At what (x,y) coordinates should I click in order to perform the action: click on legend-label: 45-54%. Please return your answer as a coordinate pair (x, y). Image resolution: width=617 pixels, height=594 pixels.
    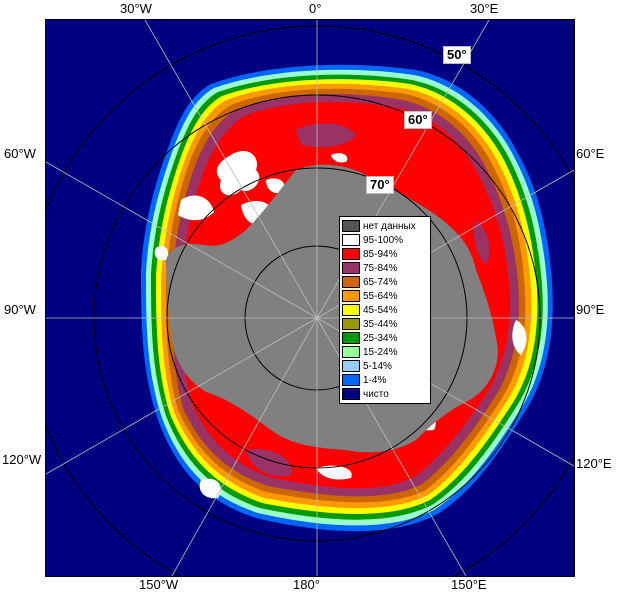
    Looking at the image, I should click on (380, 310).